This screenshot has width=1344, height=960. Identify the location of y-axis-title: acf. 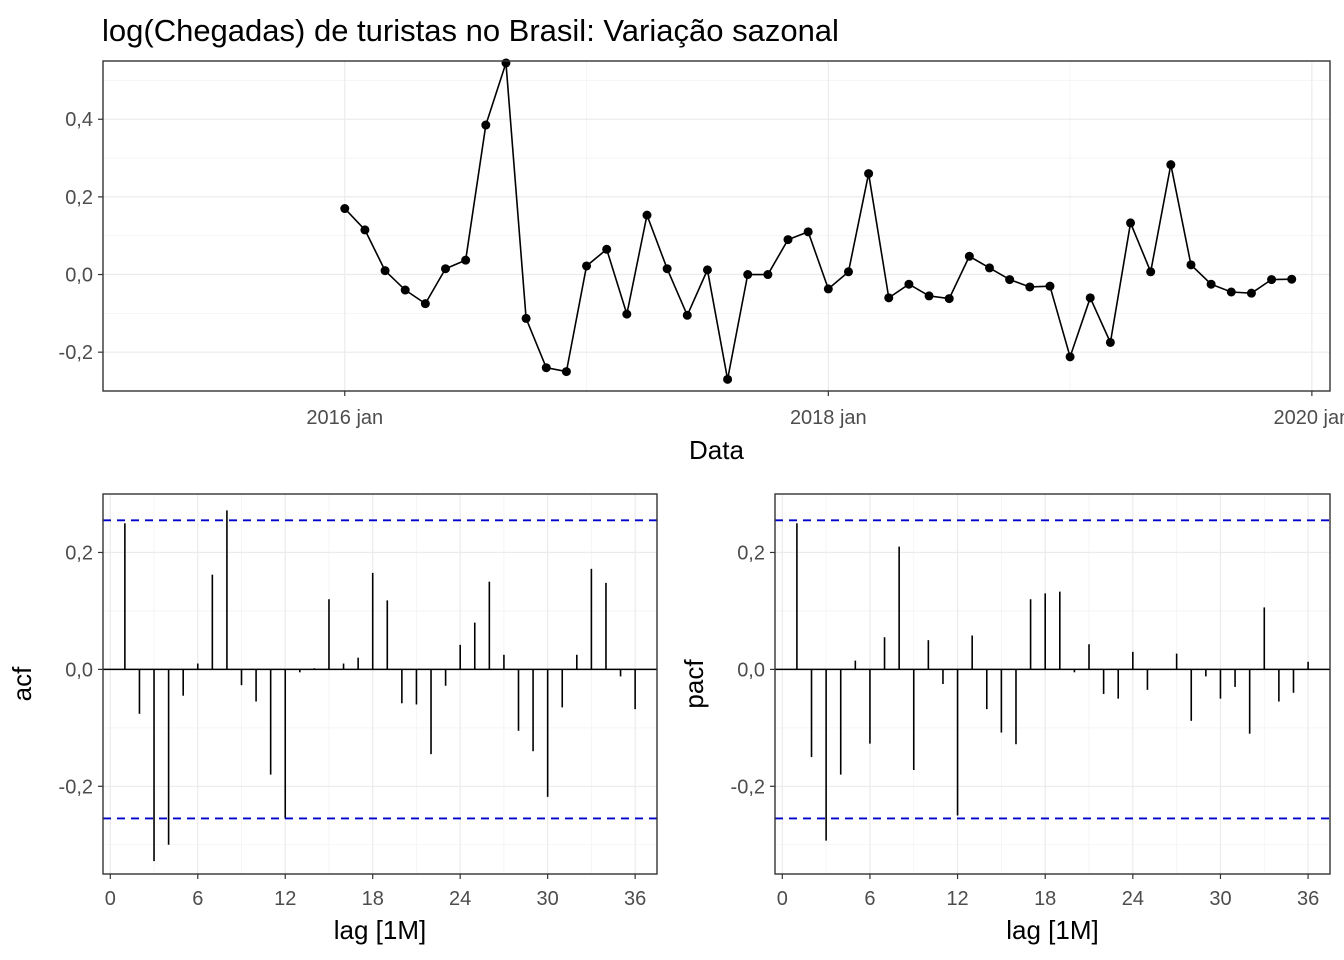
(22, 683).